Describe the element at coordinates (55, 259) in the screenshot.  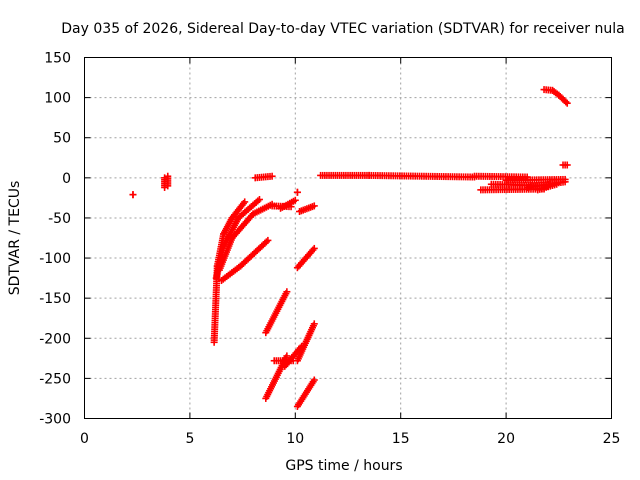
I see `y-tick-label: -100` at that location.